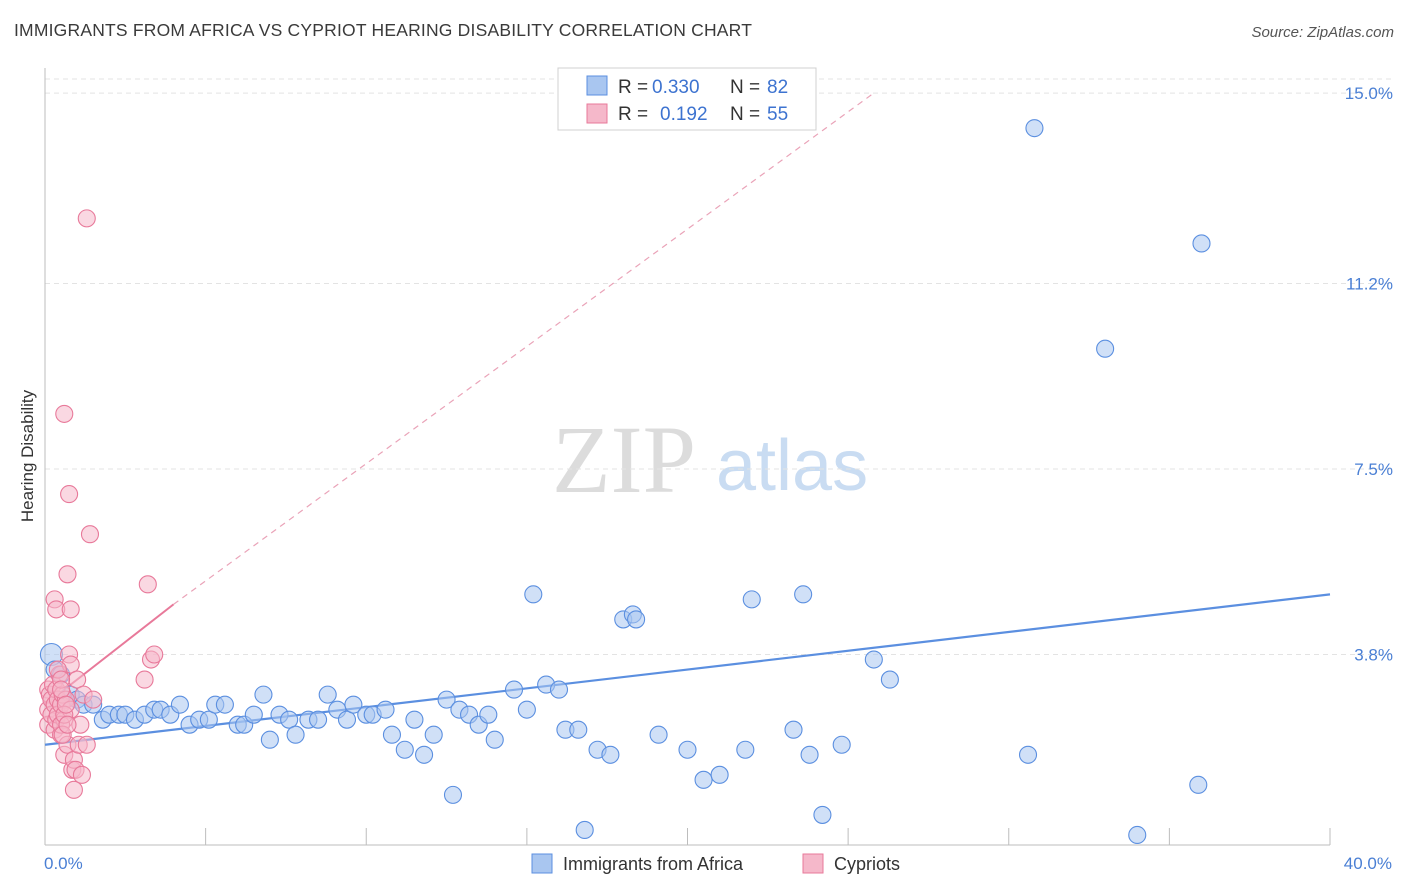 This screenshot has width=1406, height=892. Describe the element at coordinates (63, 863) in the screenshot. I see `x-tick-label-min: 0.0%` at that location.